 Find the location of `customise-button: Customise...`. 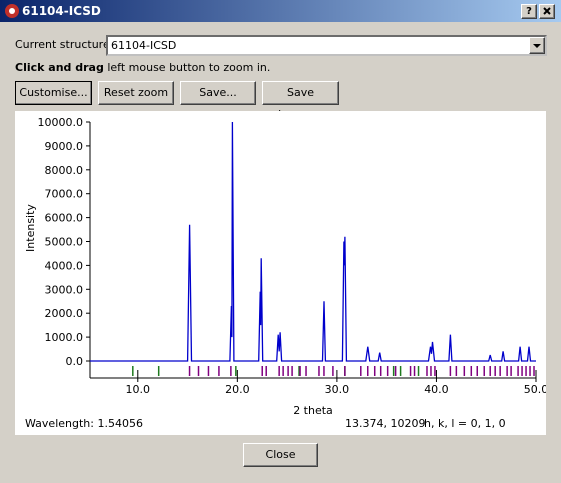

customise-button: Customise... is located at coordinates (53, 93).